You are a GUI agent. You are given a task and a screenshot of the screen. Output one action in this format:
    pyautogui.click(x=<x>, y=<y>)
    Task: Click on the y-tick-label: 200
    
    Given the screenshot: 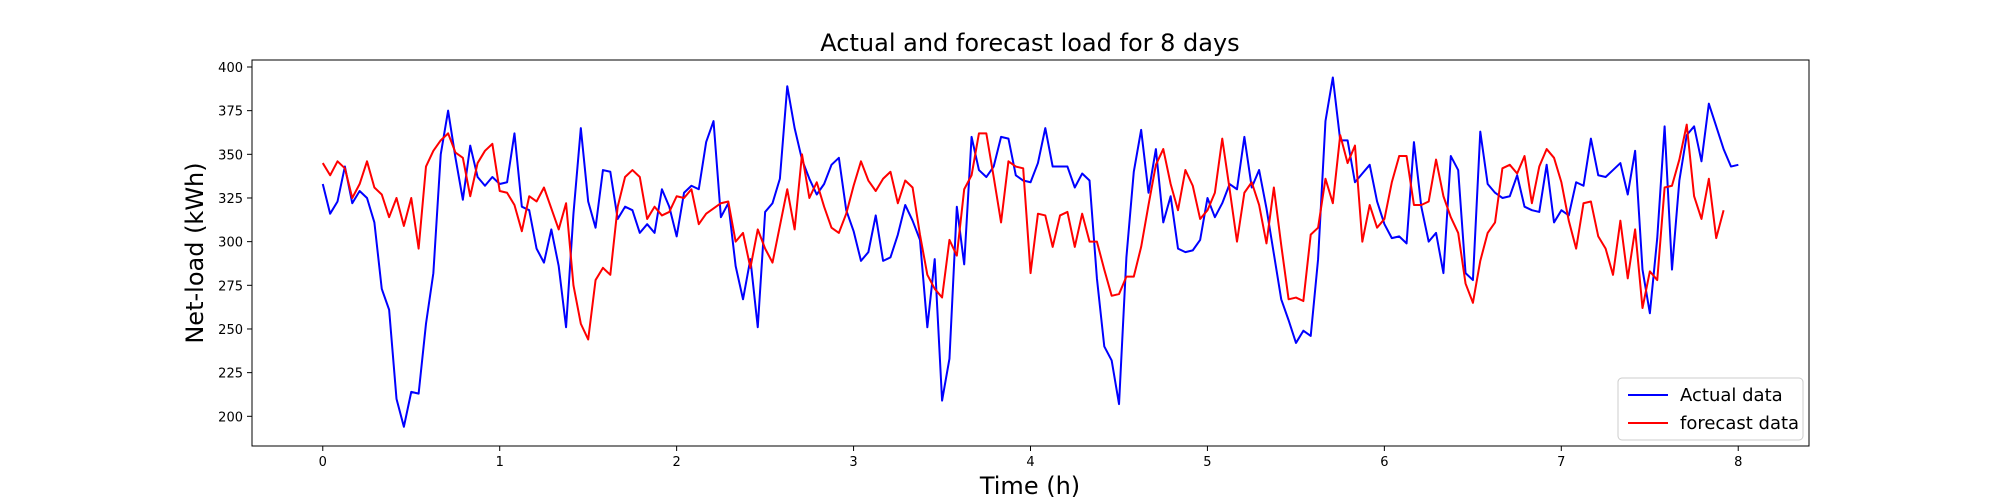 What is the action you would take?
    pyautogui.click(x=230, y=417)
    